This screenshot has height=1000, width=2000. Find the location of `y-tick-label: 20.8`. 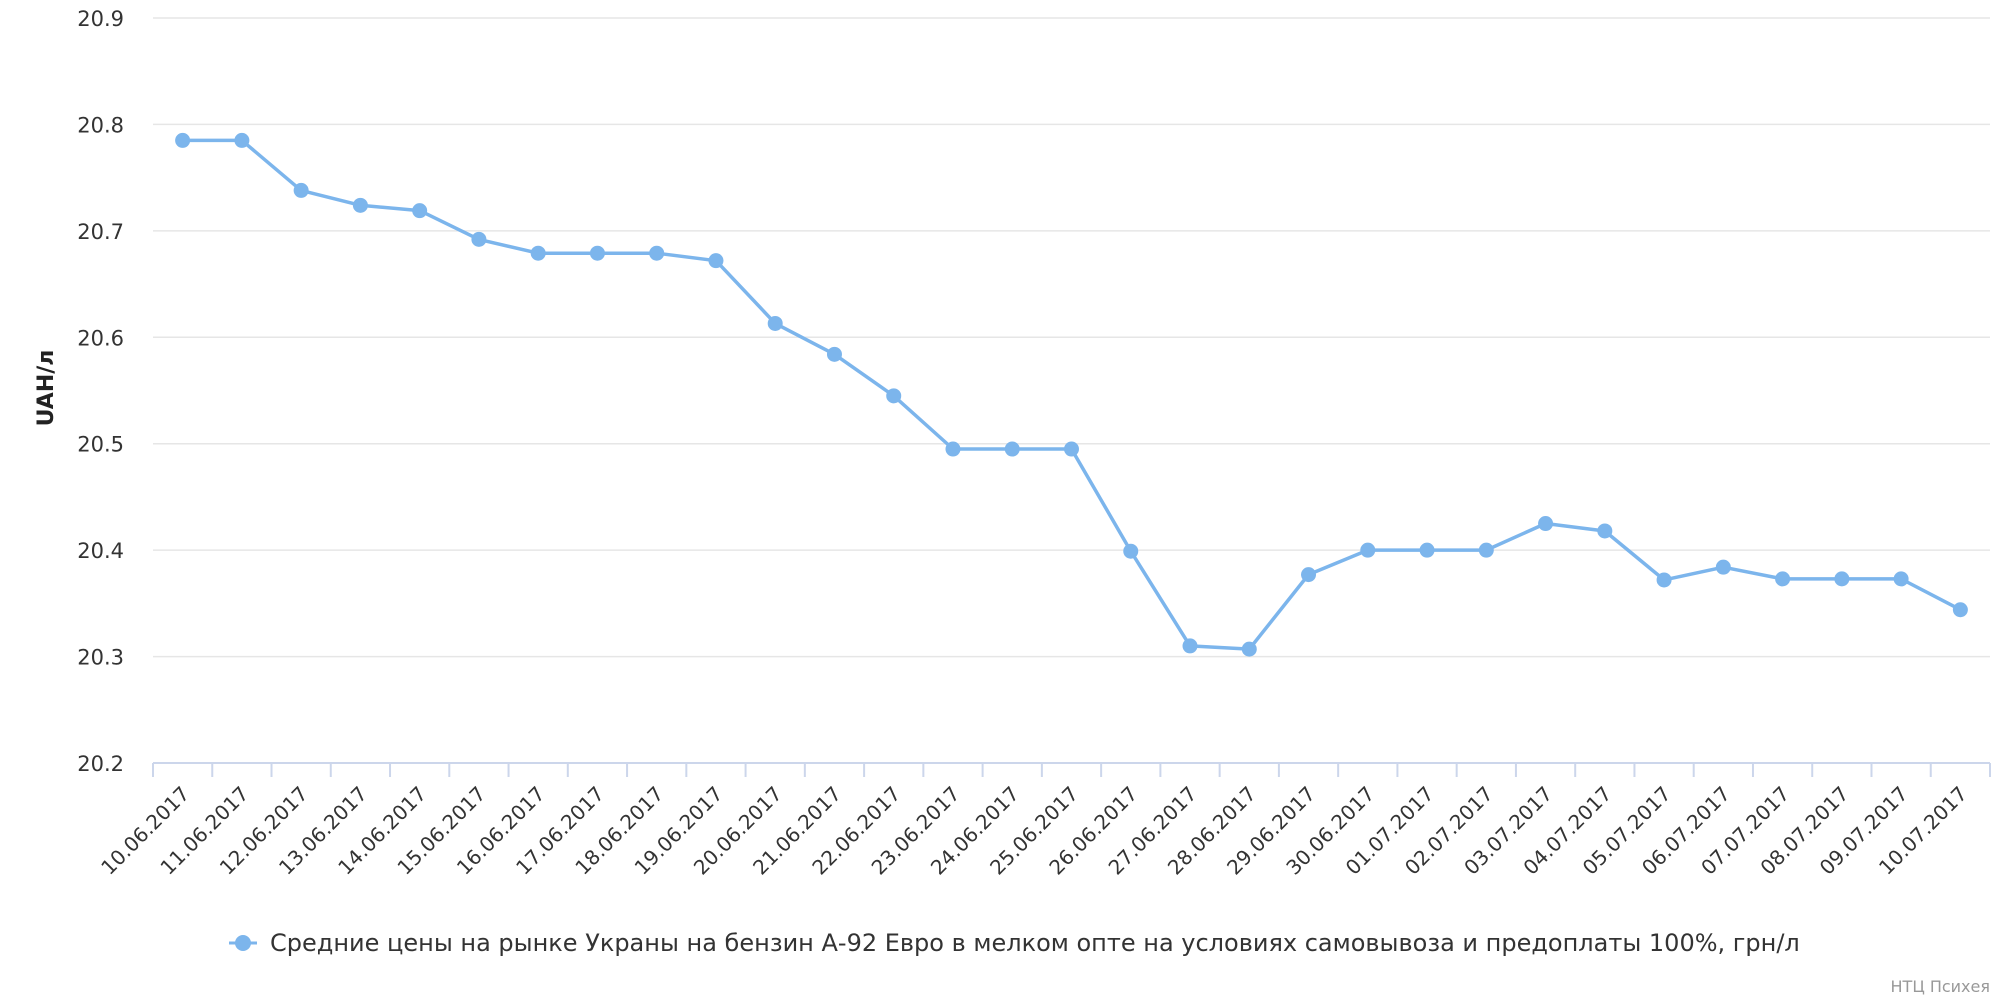

y-tick-label: 20.8 is located at coordinates (100, 125).